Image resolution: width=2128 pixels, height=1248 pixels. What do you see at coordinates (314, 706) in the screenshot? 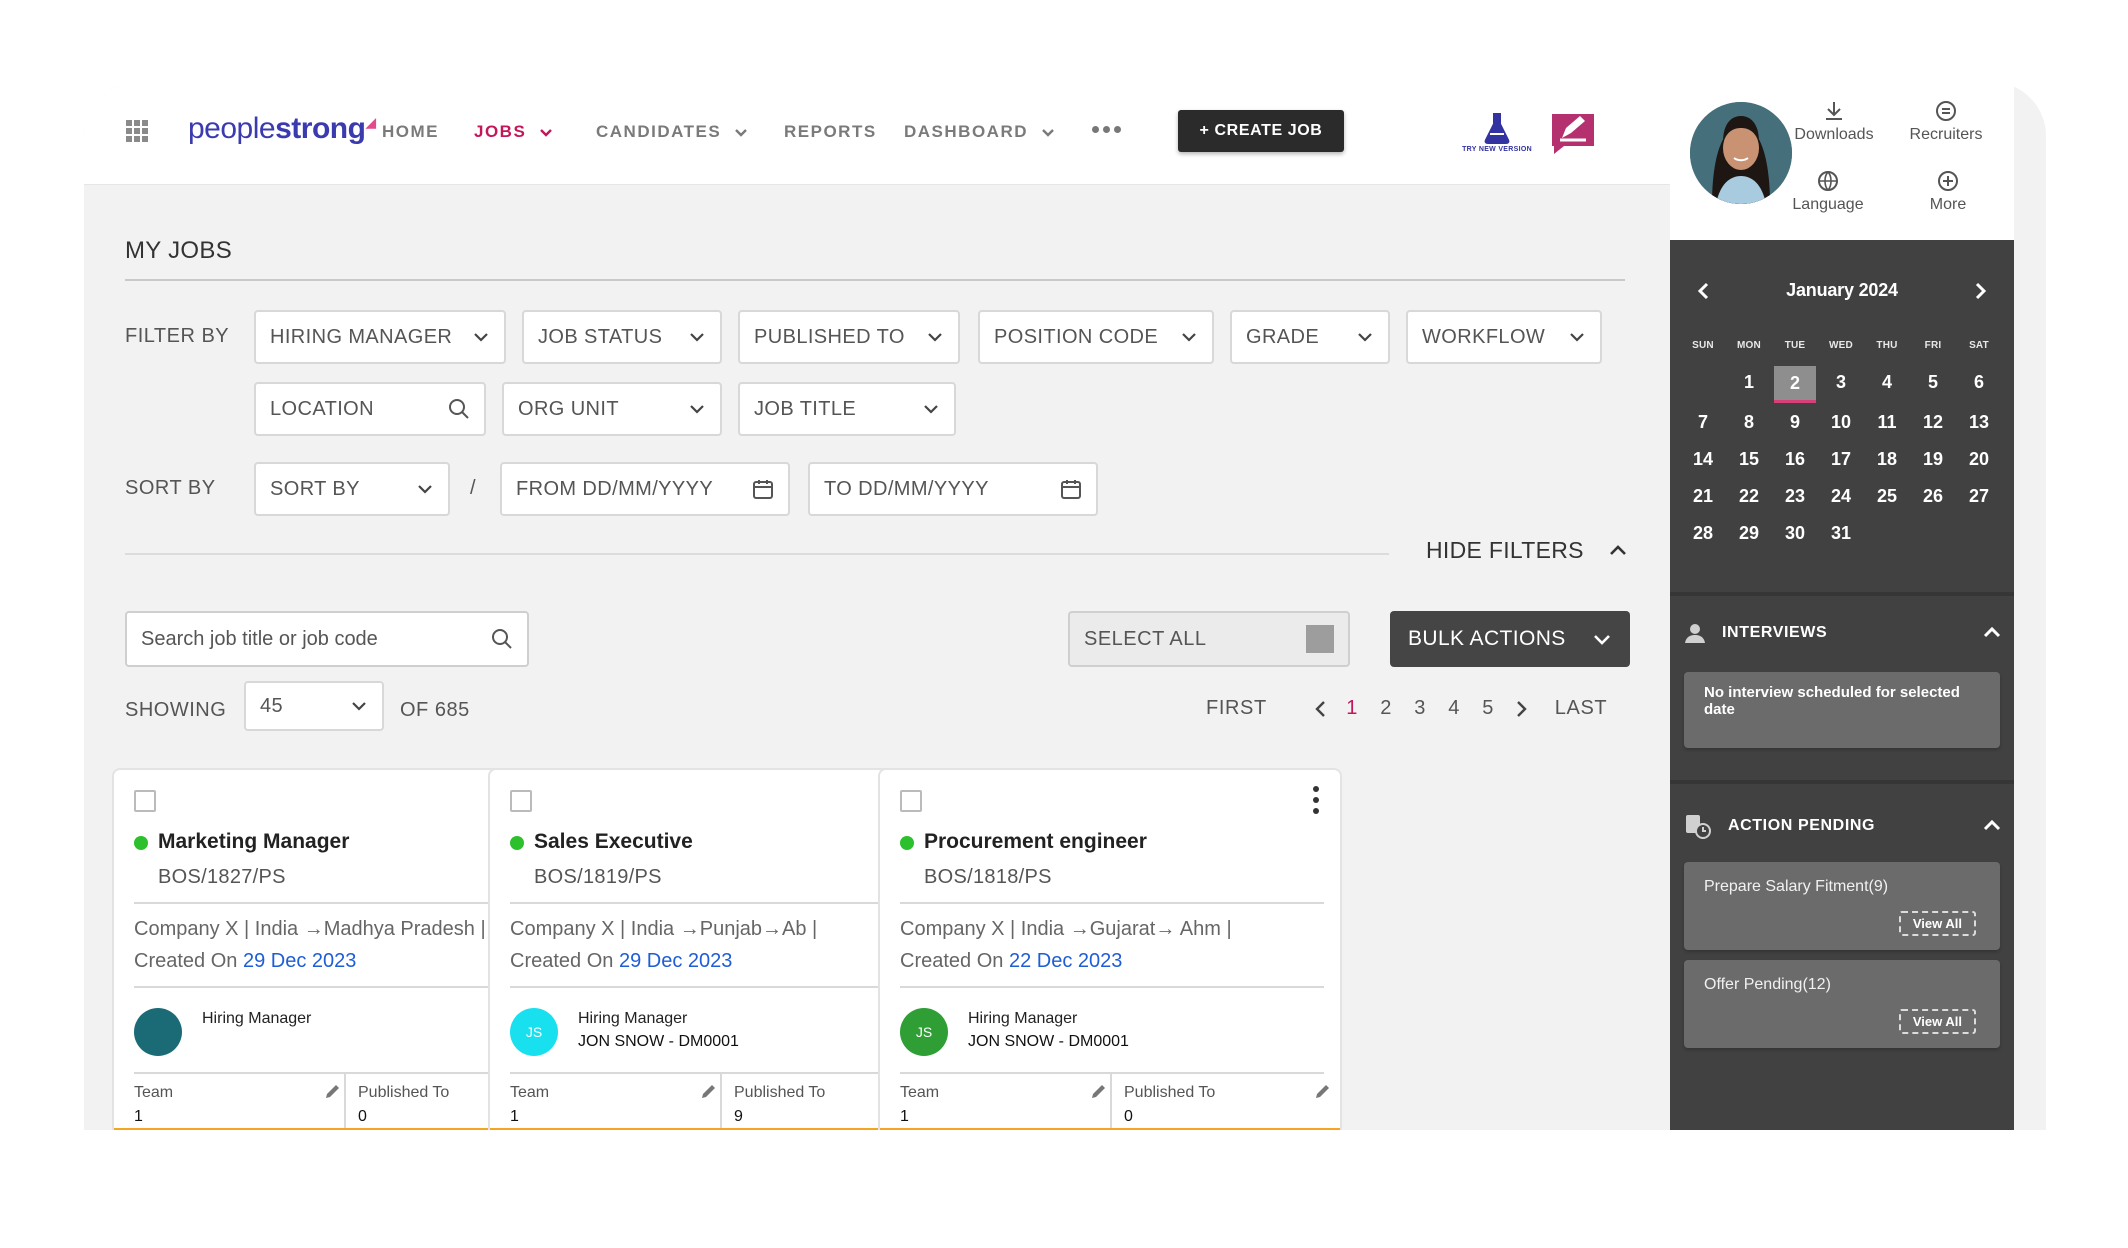
I see `page-size-dropdown: 45` at bounding box center [314, 706].